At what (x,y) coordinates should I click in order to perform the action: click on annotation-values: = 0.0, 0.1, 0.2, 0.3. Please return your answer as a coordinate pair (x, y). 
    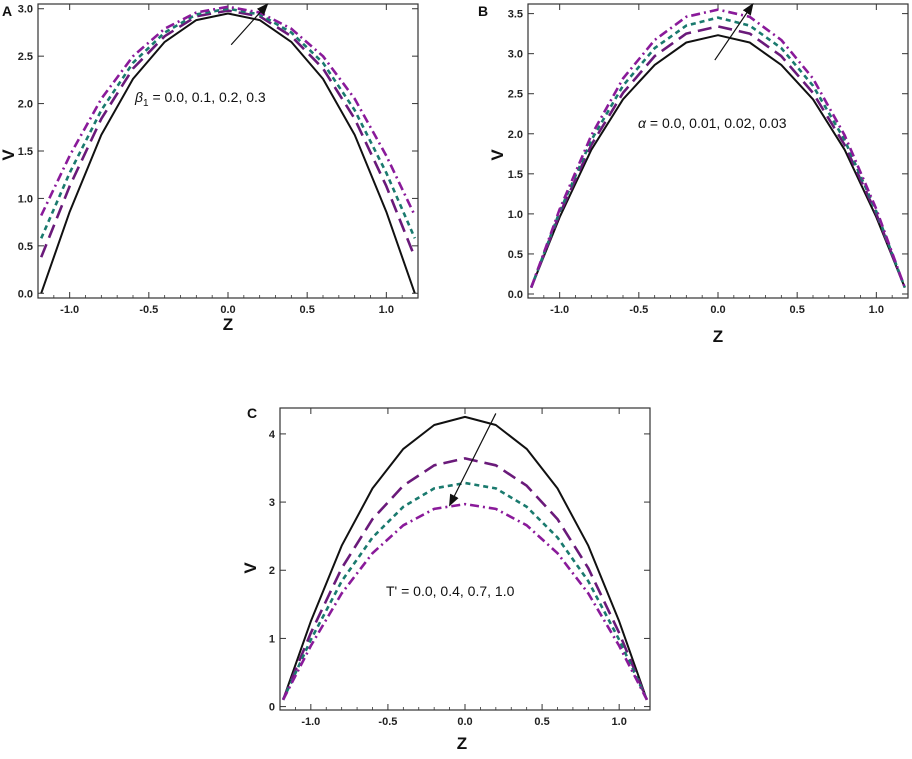
    Looking at the image, I should click on (207, 97).